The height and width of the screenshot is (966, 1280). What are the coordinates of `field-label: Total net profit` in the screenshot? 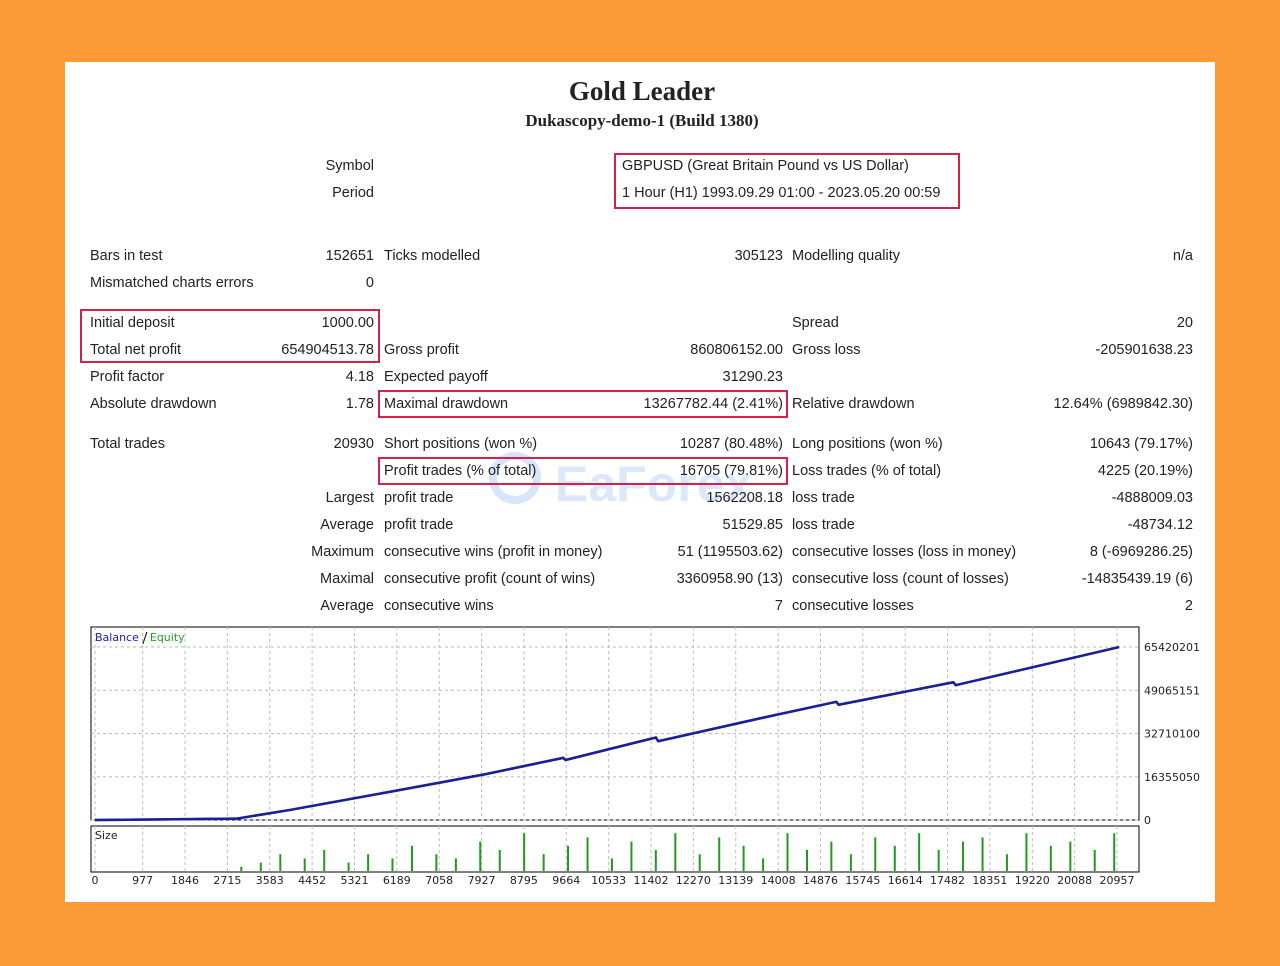 It's located at (135, 350).